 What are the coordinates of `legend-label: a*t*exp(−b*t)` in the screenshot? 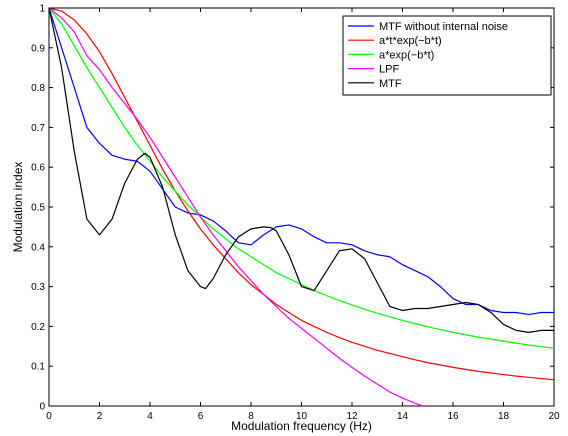 It's located at (410, 41).